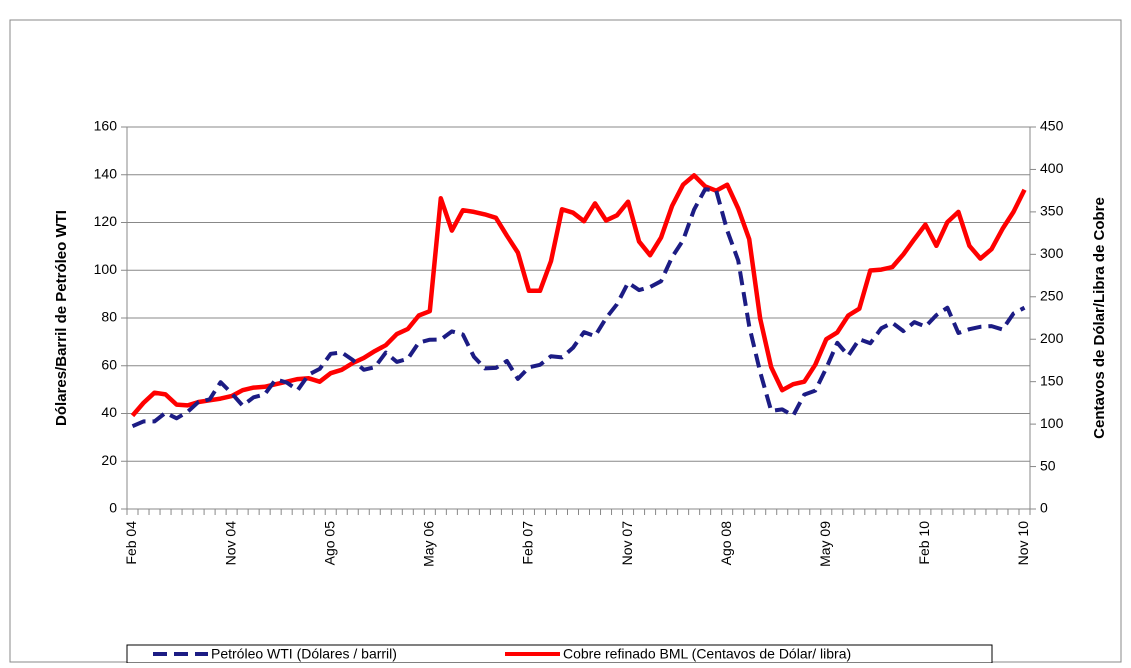 Image resolution: width=1131 pixels, height=668 pixels. What do you see at coordinates (1099, 318) in the screenshot?
I see `y2-axis-label: Centavos de Dólar/Libra de Cobre` at bounding box center [1099, 318].